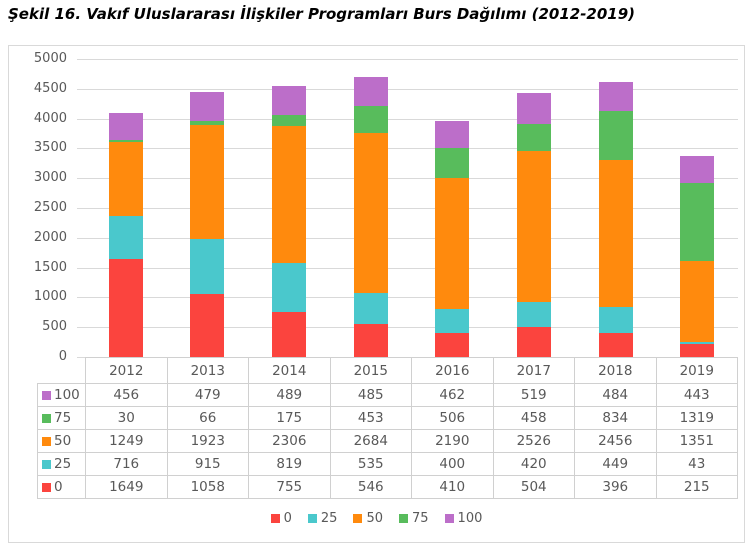  I want to click on table-cell-100-2012: 456, so click(126, 395).